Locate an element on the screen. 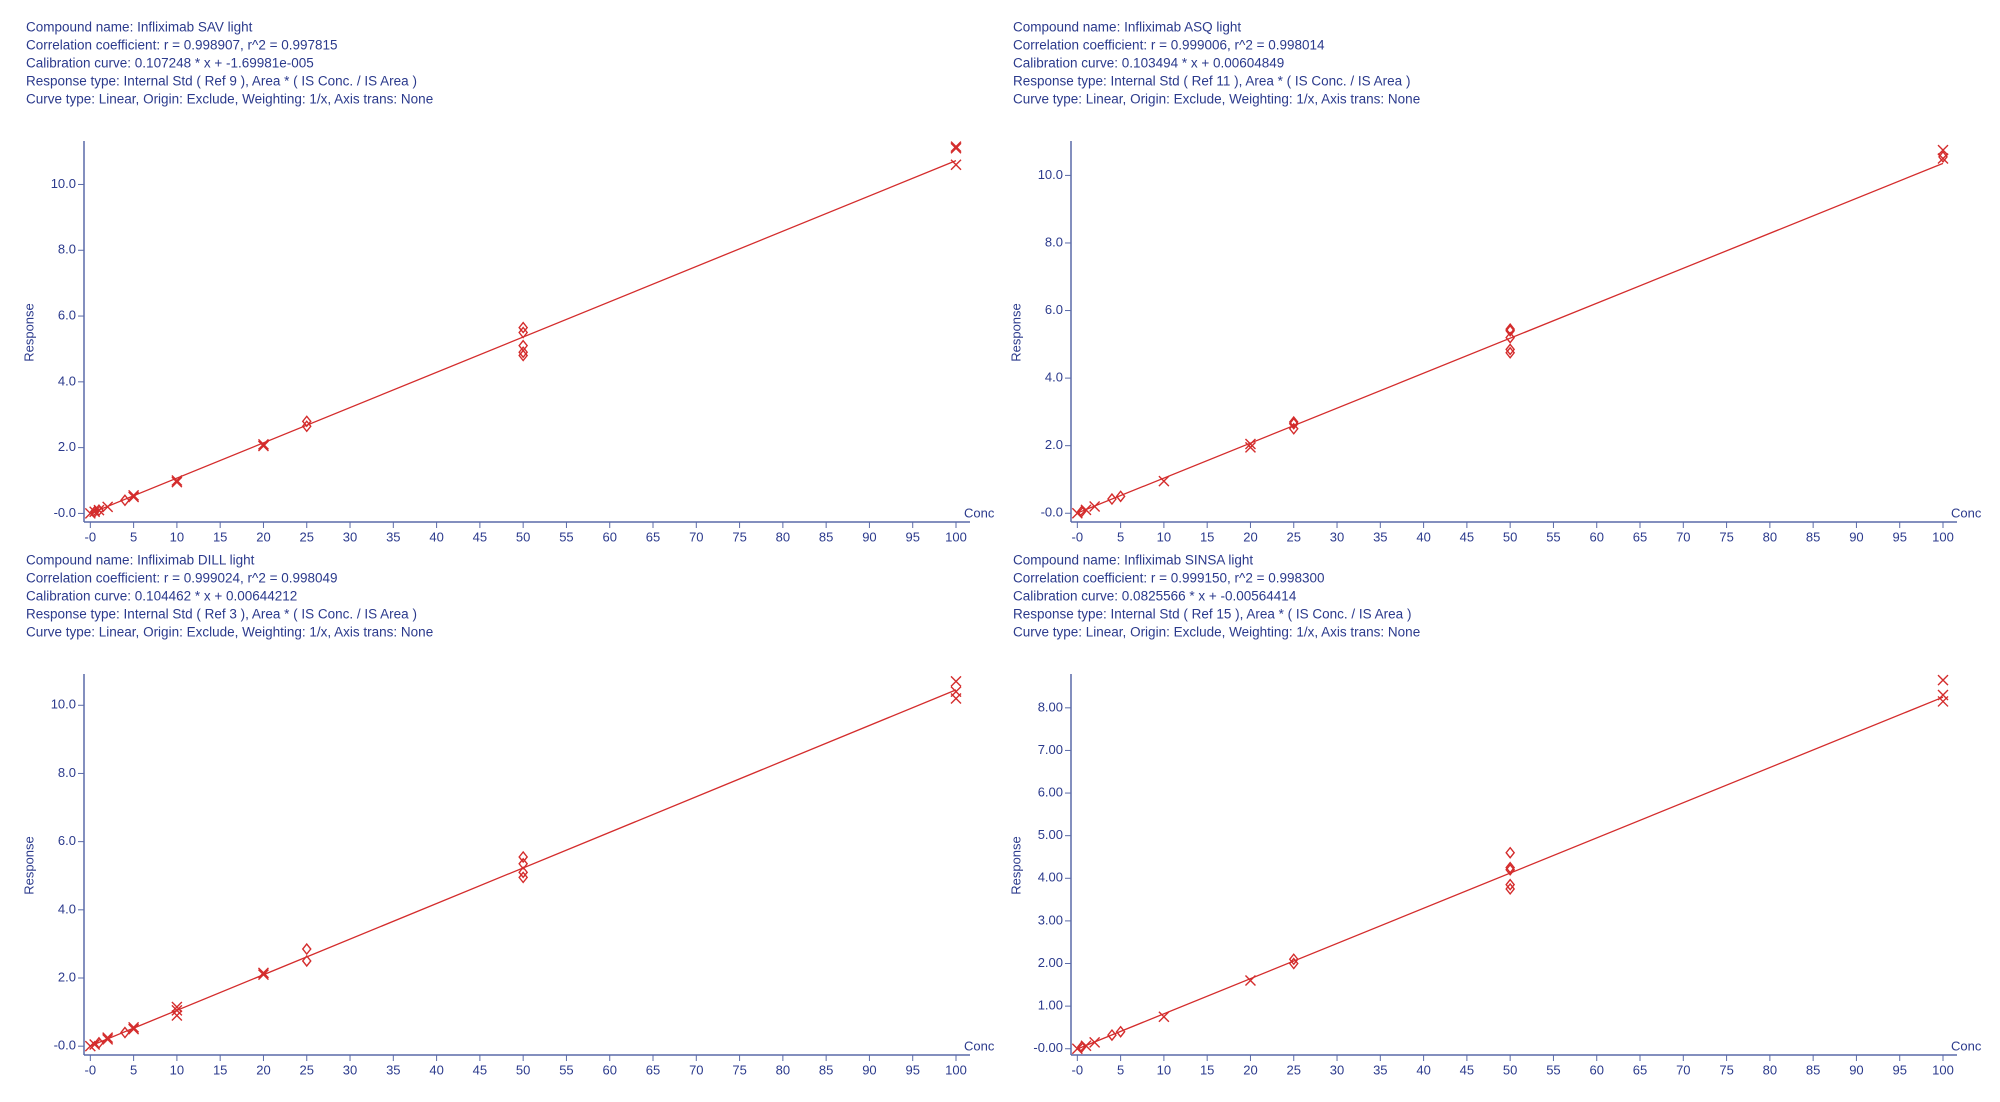  x-tick-label: 95 is located at coordinates (912, 1069).